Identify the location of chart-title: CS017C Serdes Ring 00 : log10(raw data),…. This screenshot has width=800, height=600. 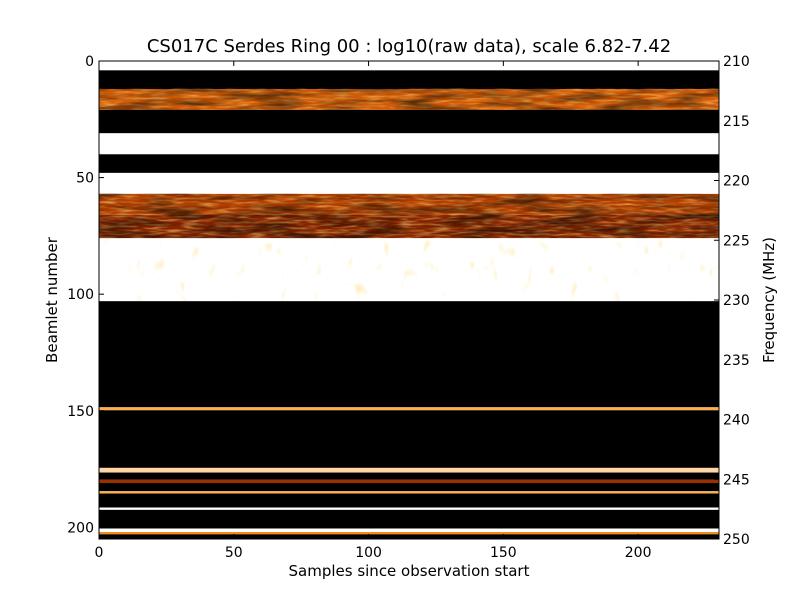
(409, 46).